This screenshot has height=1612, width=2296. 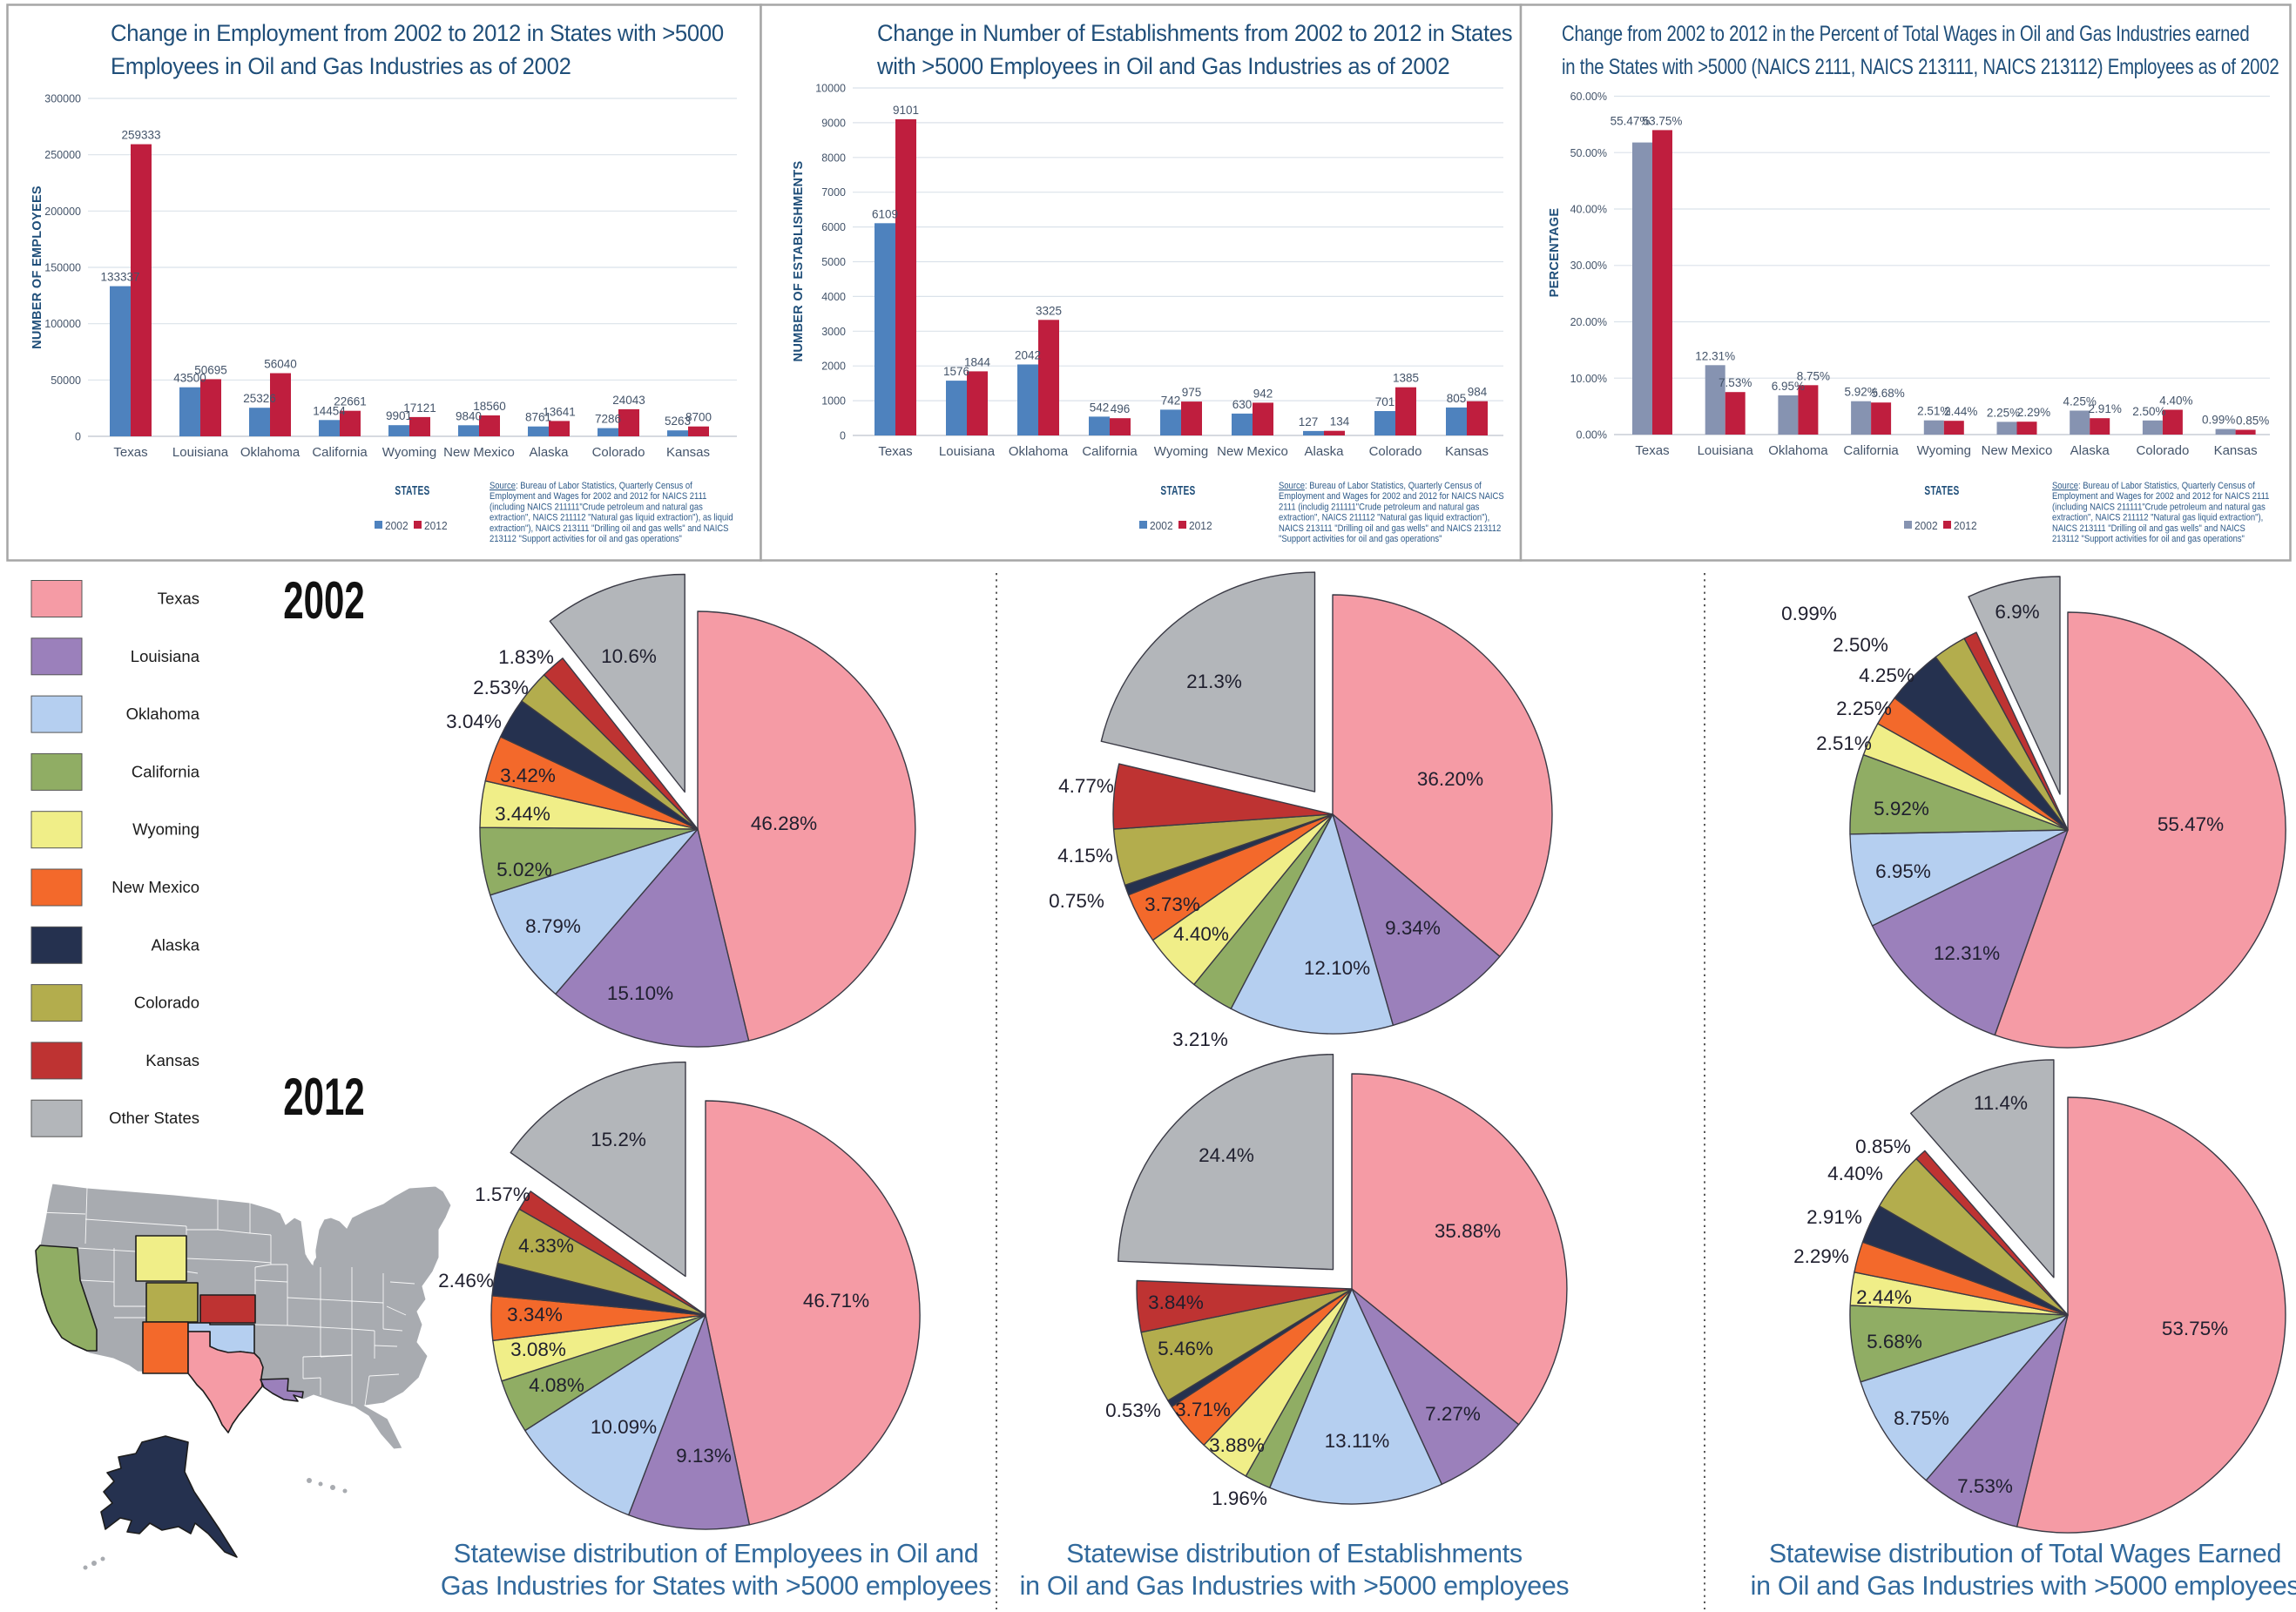 What do you see at coordinates (1592, 435) in the screenshot?
I see `svg-text: 0.00%` at bounding box center [1592, 435].